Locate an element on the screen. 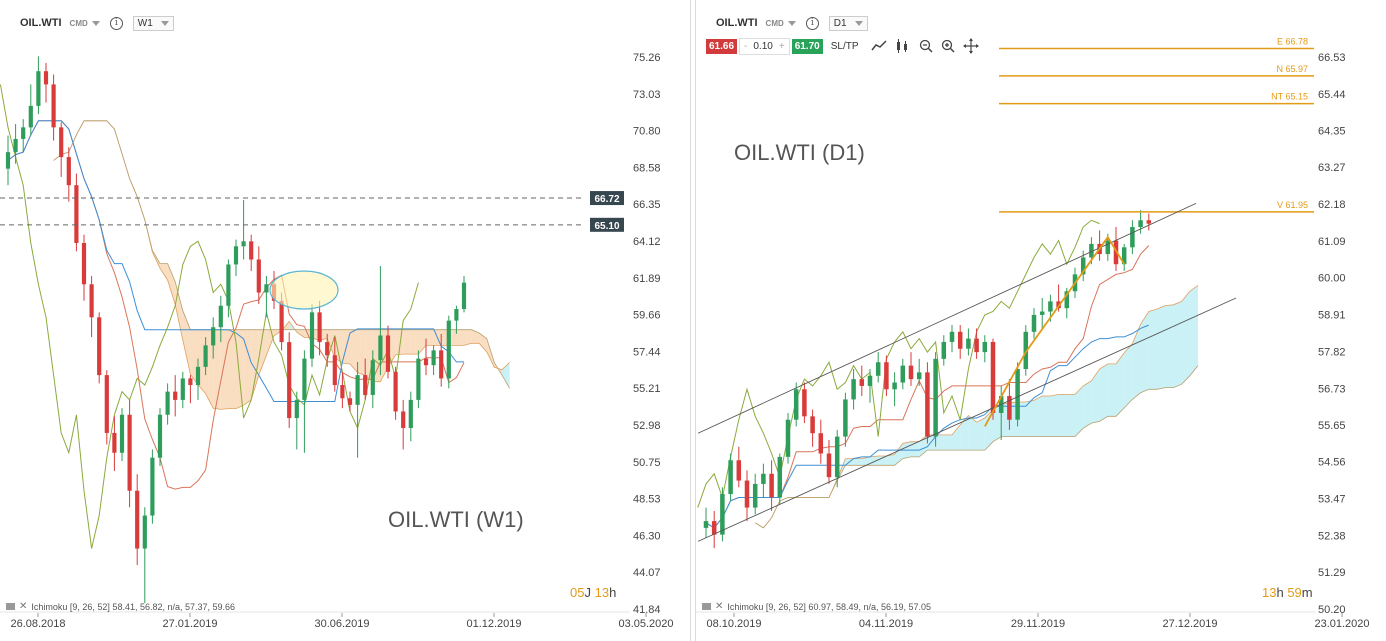  level-price-label: 65.10 is located at coordinates (606, 226).